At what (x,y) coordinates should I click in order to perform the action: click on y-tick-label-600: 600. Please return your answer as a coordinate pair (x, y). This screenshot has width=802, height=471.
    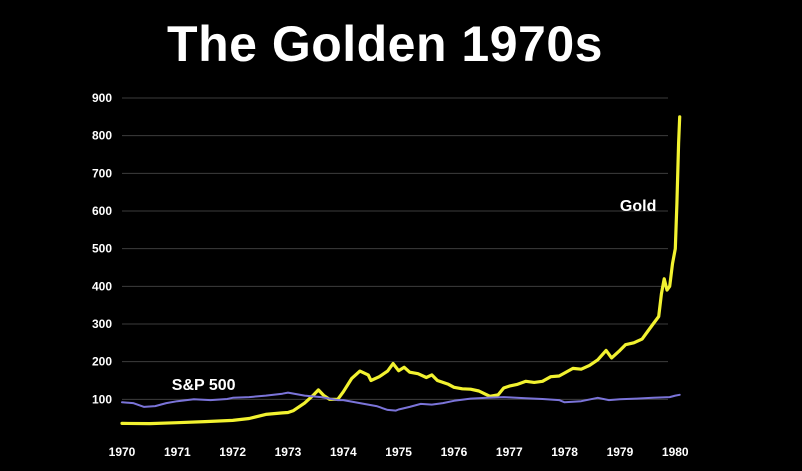
    Looking at the image, I should click on (102, 211).